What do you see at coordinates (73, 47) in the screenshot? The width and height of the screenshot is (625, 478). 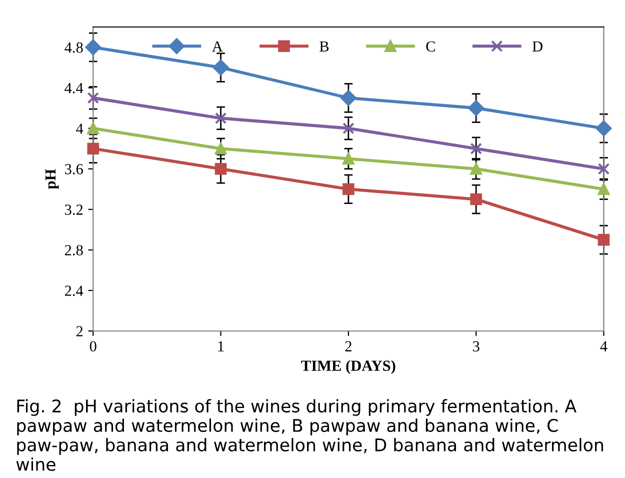 I see `y-tick-label: 4.8` at bounding box center [73, 47].